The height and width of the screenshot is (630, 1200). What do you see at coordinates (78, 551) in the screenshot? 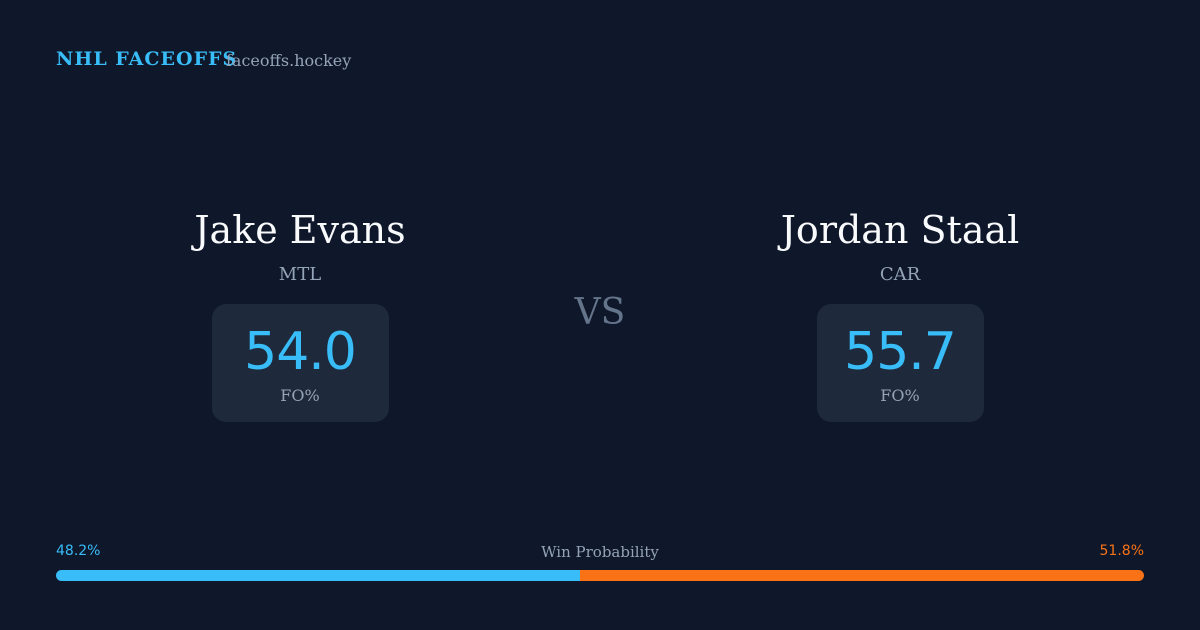
I see `win-prob-left: 48.2%` at bounding box center [78, 551].